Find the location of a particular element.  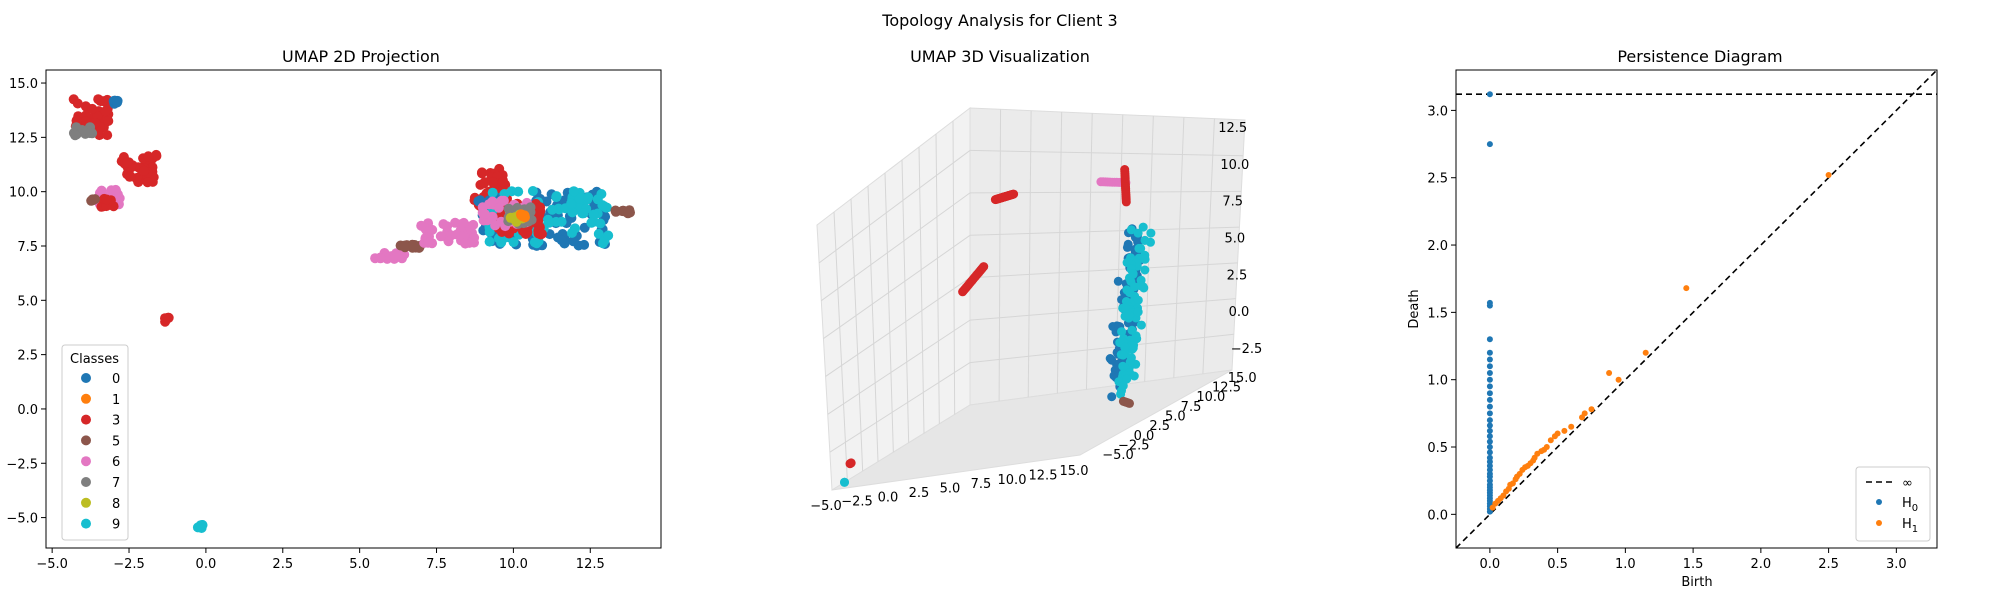

legend-box is located at coordinates (95, 442).